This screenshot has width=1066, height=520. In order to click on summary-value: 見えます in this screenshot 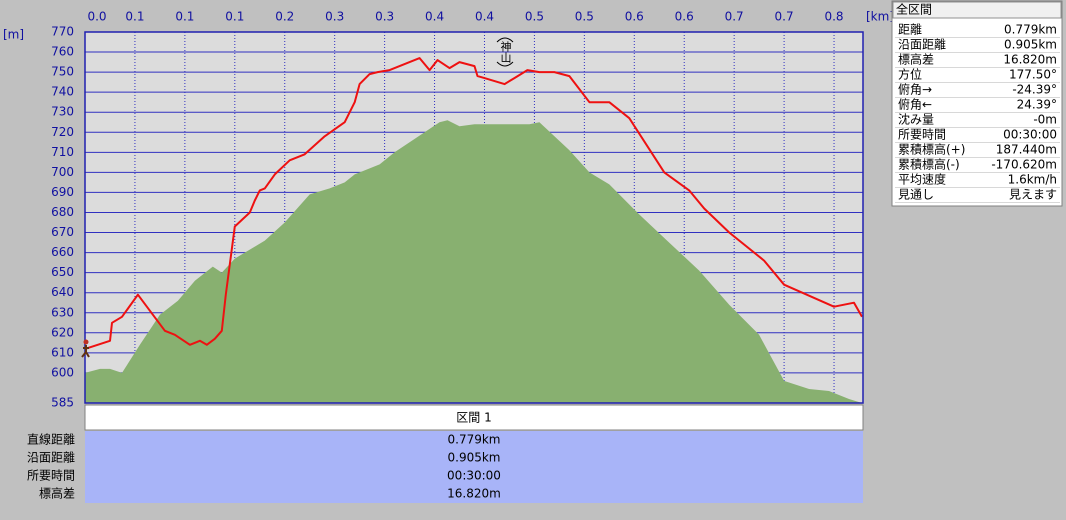, I will do `click(1033, 195)`.